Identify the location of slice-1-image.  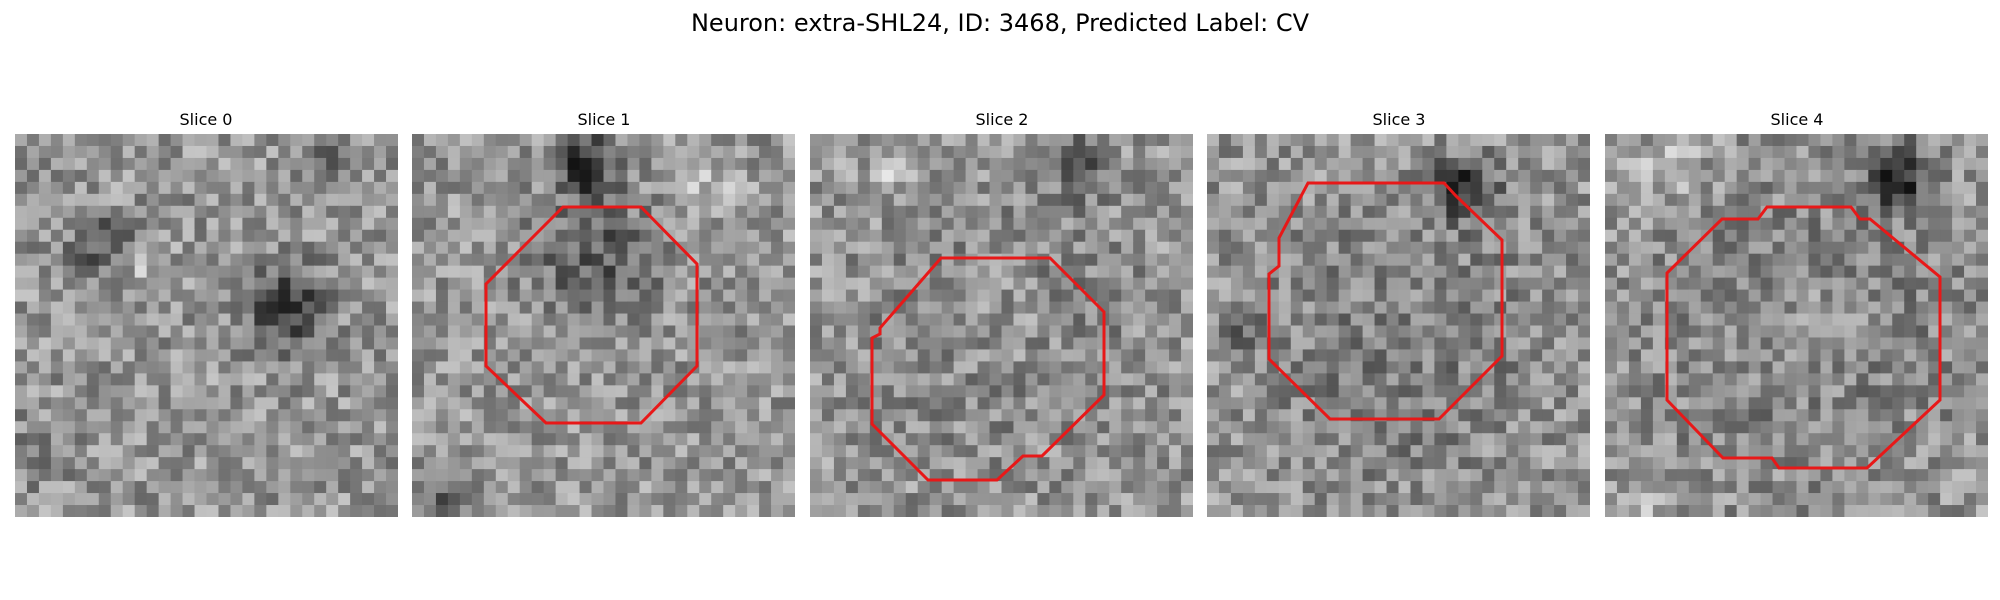
(603, 325).